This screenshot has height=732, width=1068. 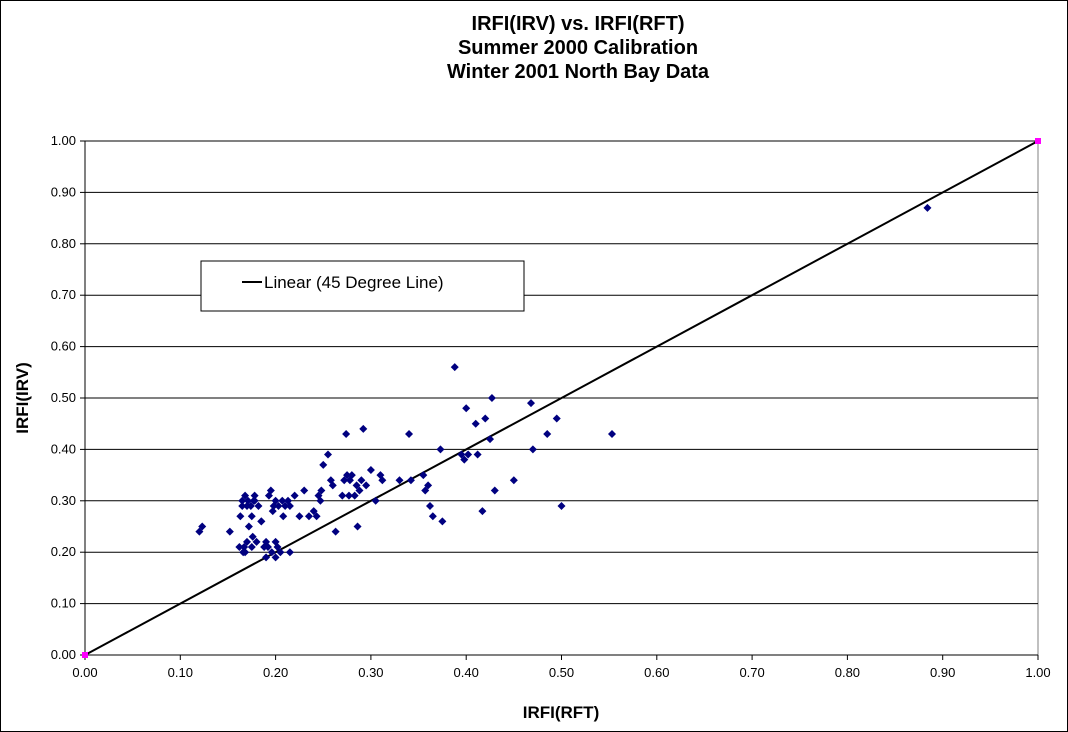 What do you see at coordinates (578, 24) in the screenshot?
I see `title-line-1: IRFI(IRV) vs. IRFI(RFT)` at bounding box center [578, 24].